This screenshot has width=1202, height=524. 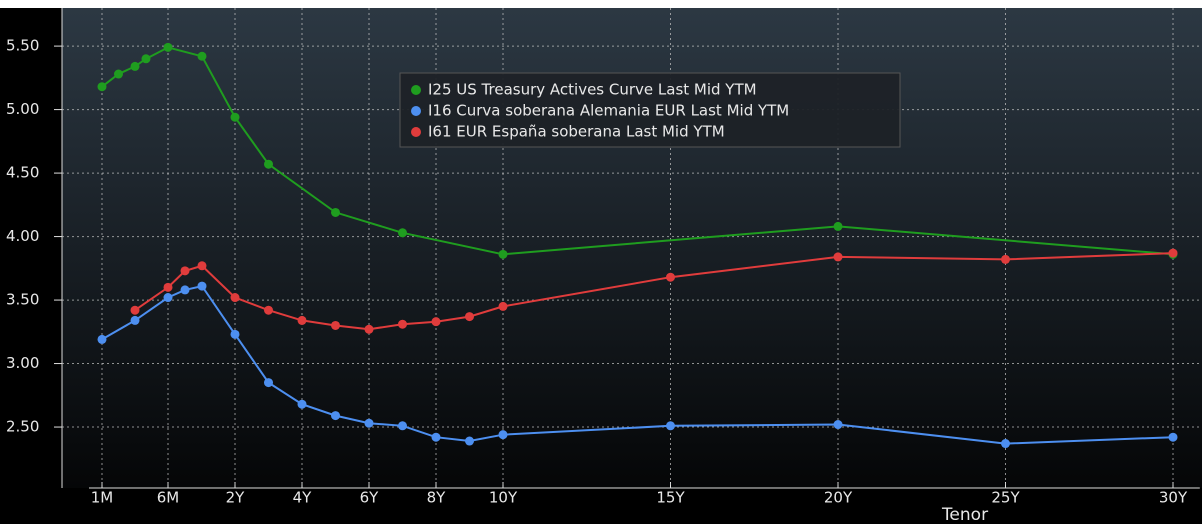 What do you see at coordinates (22, 427) in the screenshot?
I see `y-tick-label: 2.50` at bounding box center [22, 427].